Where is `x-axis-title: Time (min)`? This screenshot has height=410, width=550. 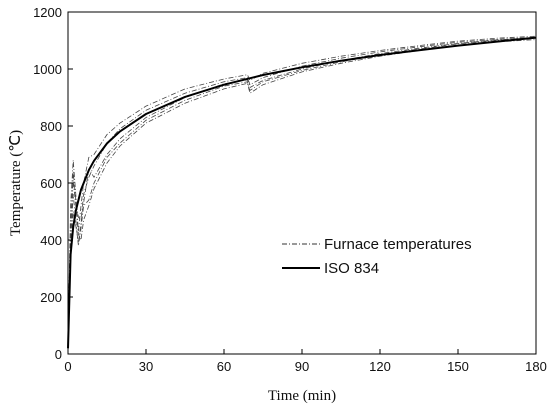
x-axis-title: Time (min) is located at coordinates (302, 396).